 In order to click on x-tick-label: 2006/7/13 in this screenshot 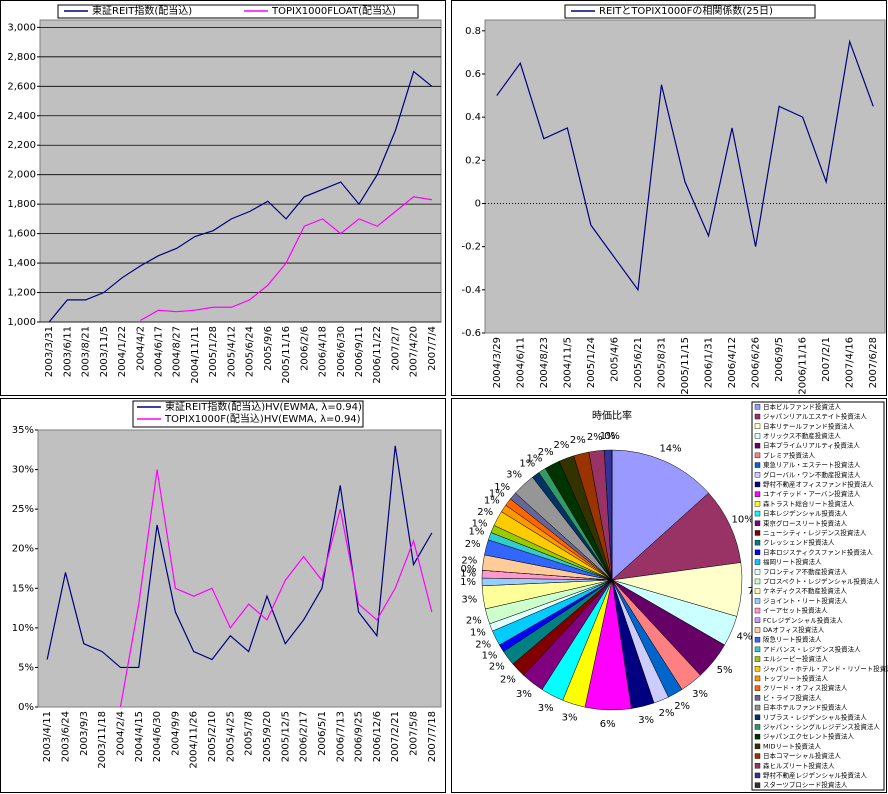, I will do `click(340, 736)`.